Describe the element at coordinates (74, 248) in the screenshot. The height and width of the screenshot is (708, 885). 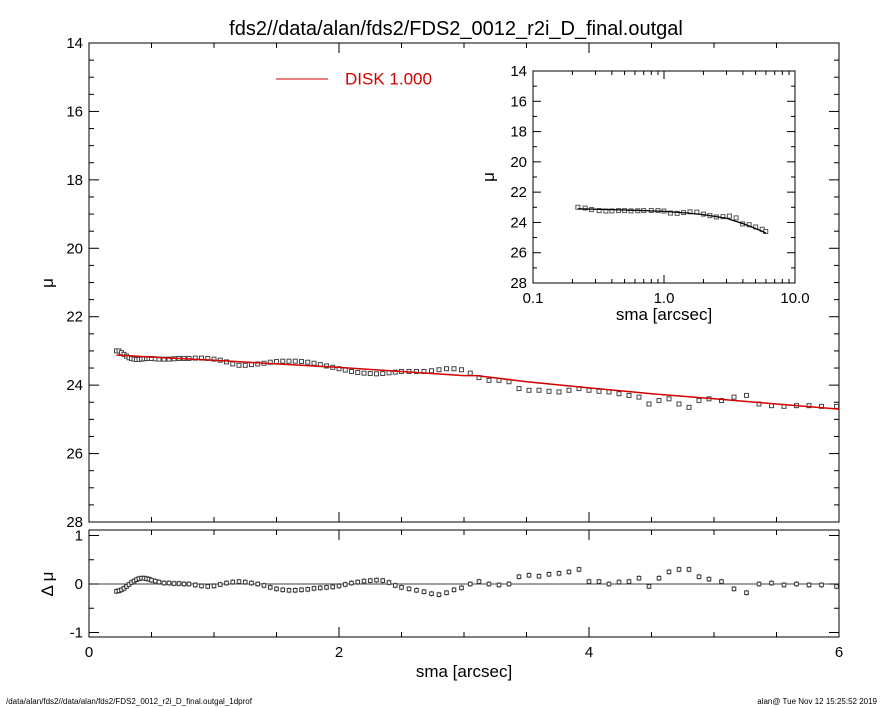
I see `main-y-tick-label: 20` at that location.